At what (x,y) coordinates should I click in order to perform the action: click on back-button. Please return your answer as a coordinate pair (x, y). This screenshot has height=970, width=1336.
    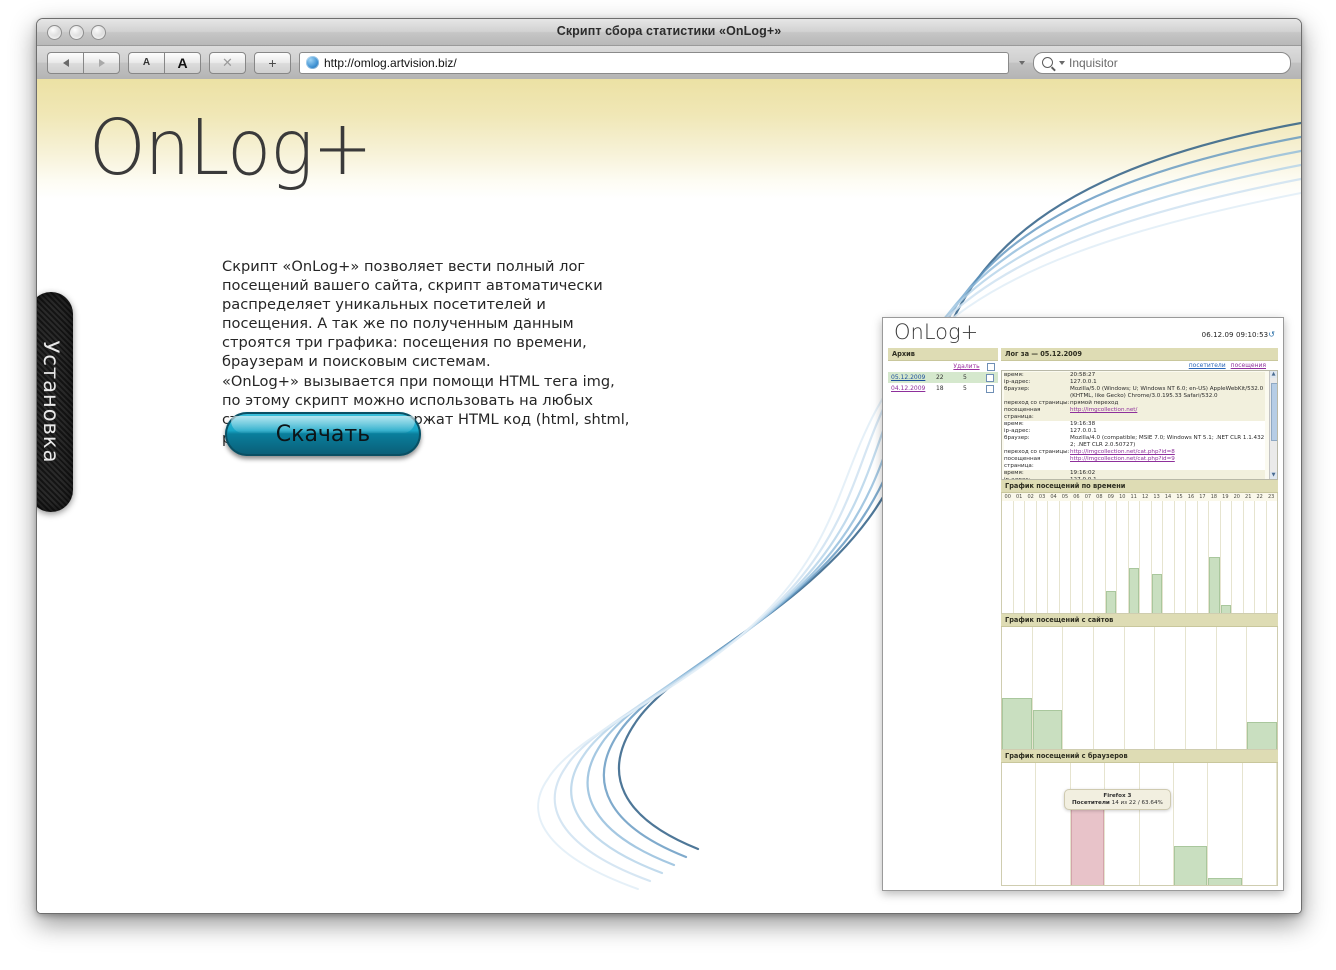
    Looking at the image, I should click on (65, 62).